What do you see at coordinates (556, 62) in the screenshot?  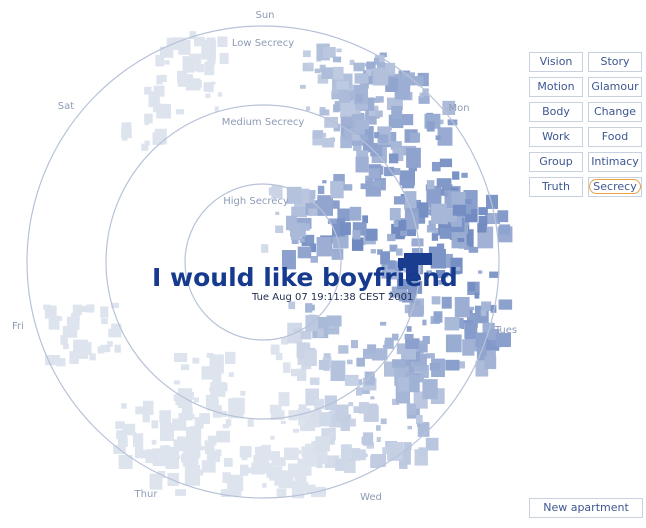 I see `category-button: Vision` at bounding box center [556, 62].